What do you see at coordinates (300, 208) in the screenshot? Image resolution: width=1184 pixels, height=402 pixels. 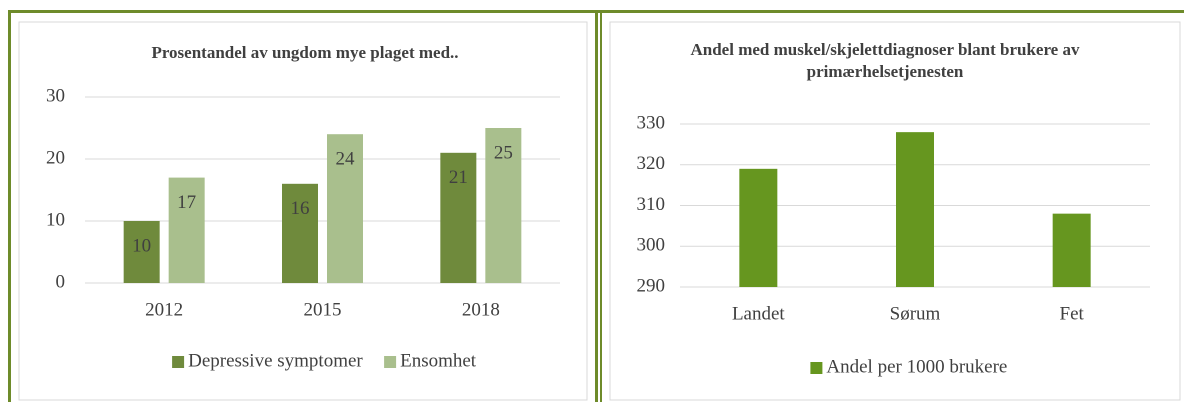 I see `data-label: 16` at bounding box center [300, 208].